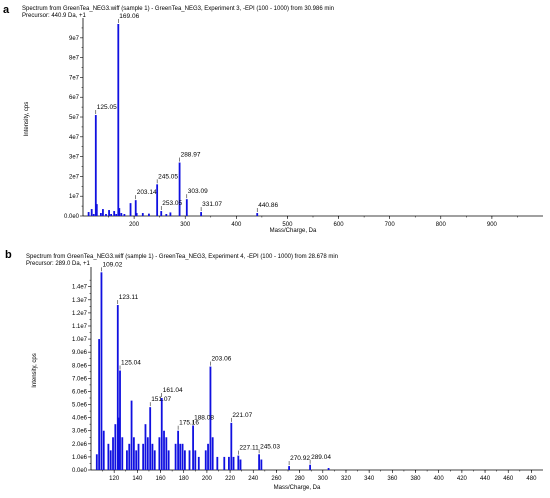 The image size is (550, 498). What do you see at coordinates (287, 225) in the screenshot?
I see `x-tick-label: 500` at bounding box center [287, 225].